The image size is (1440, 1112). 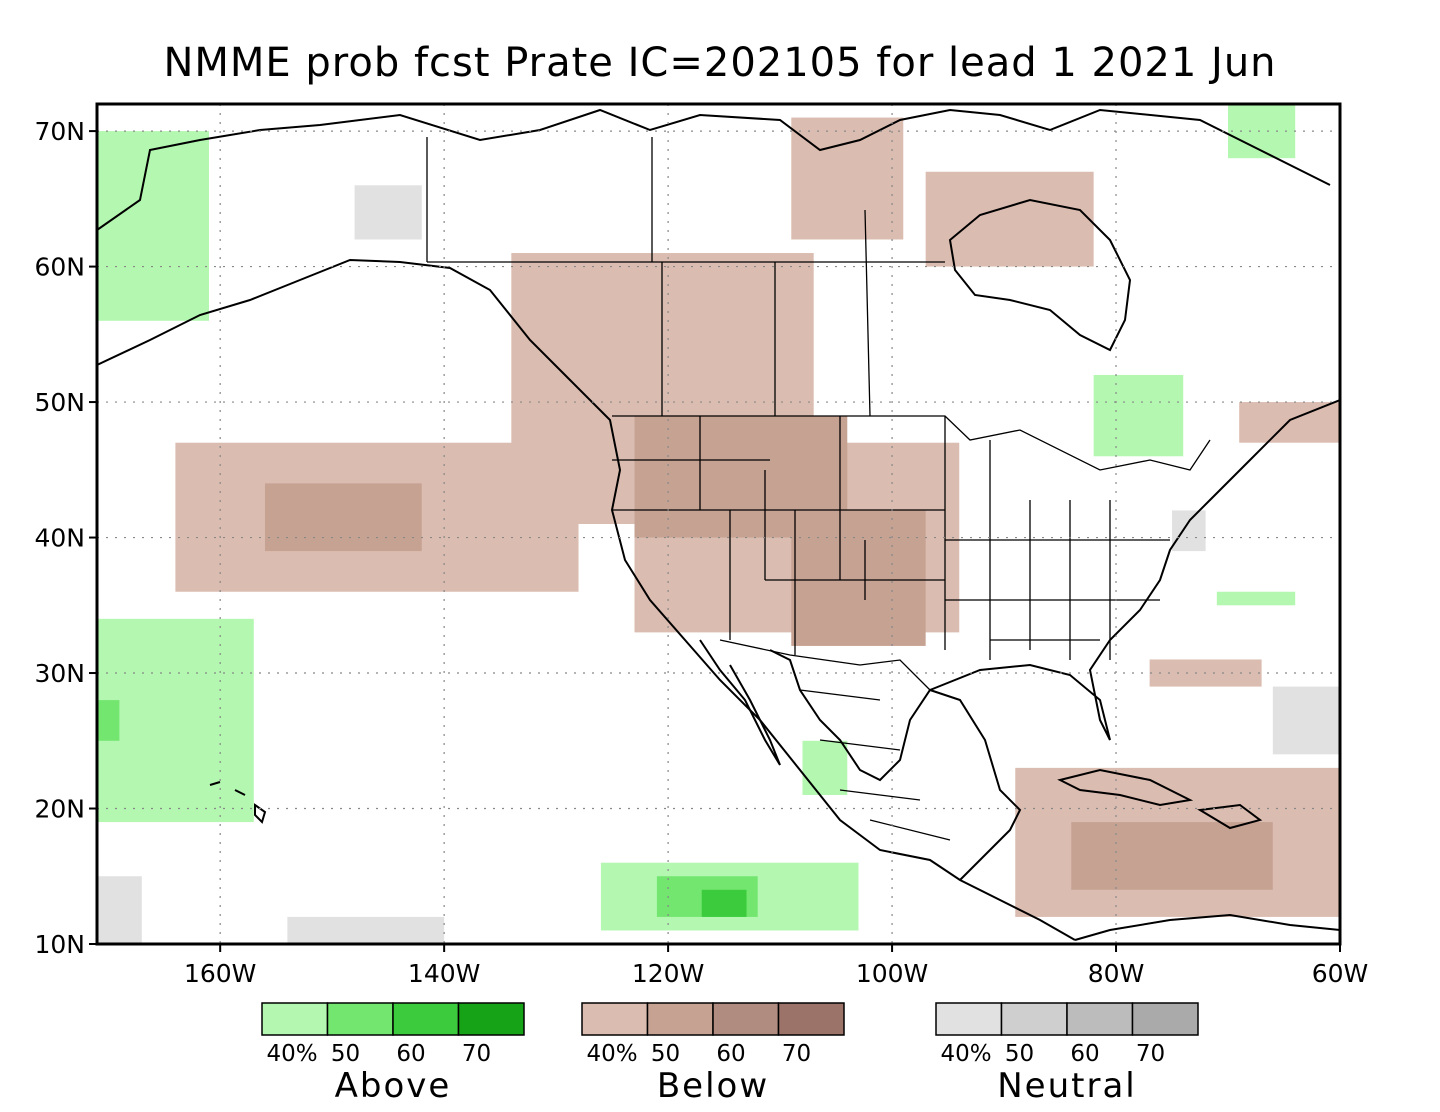 What do you see at coordinates (220, 973) in the screenshot?
I see `lon-tick-label: 160W` at bounding box center [220, 973].